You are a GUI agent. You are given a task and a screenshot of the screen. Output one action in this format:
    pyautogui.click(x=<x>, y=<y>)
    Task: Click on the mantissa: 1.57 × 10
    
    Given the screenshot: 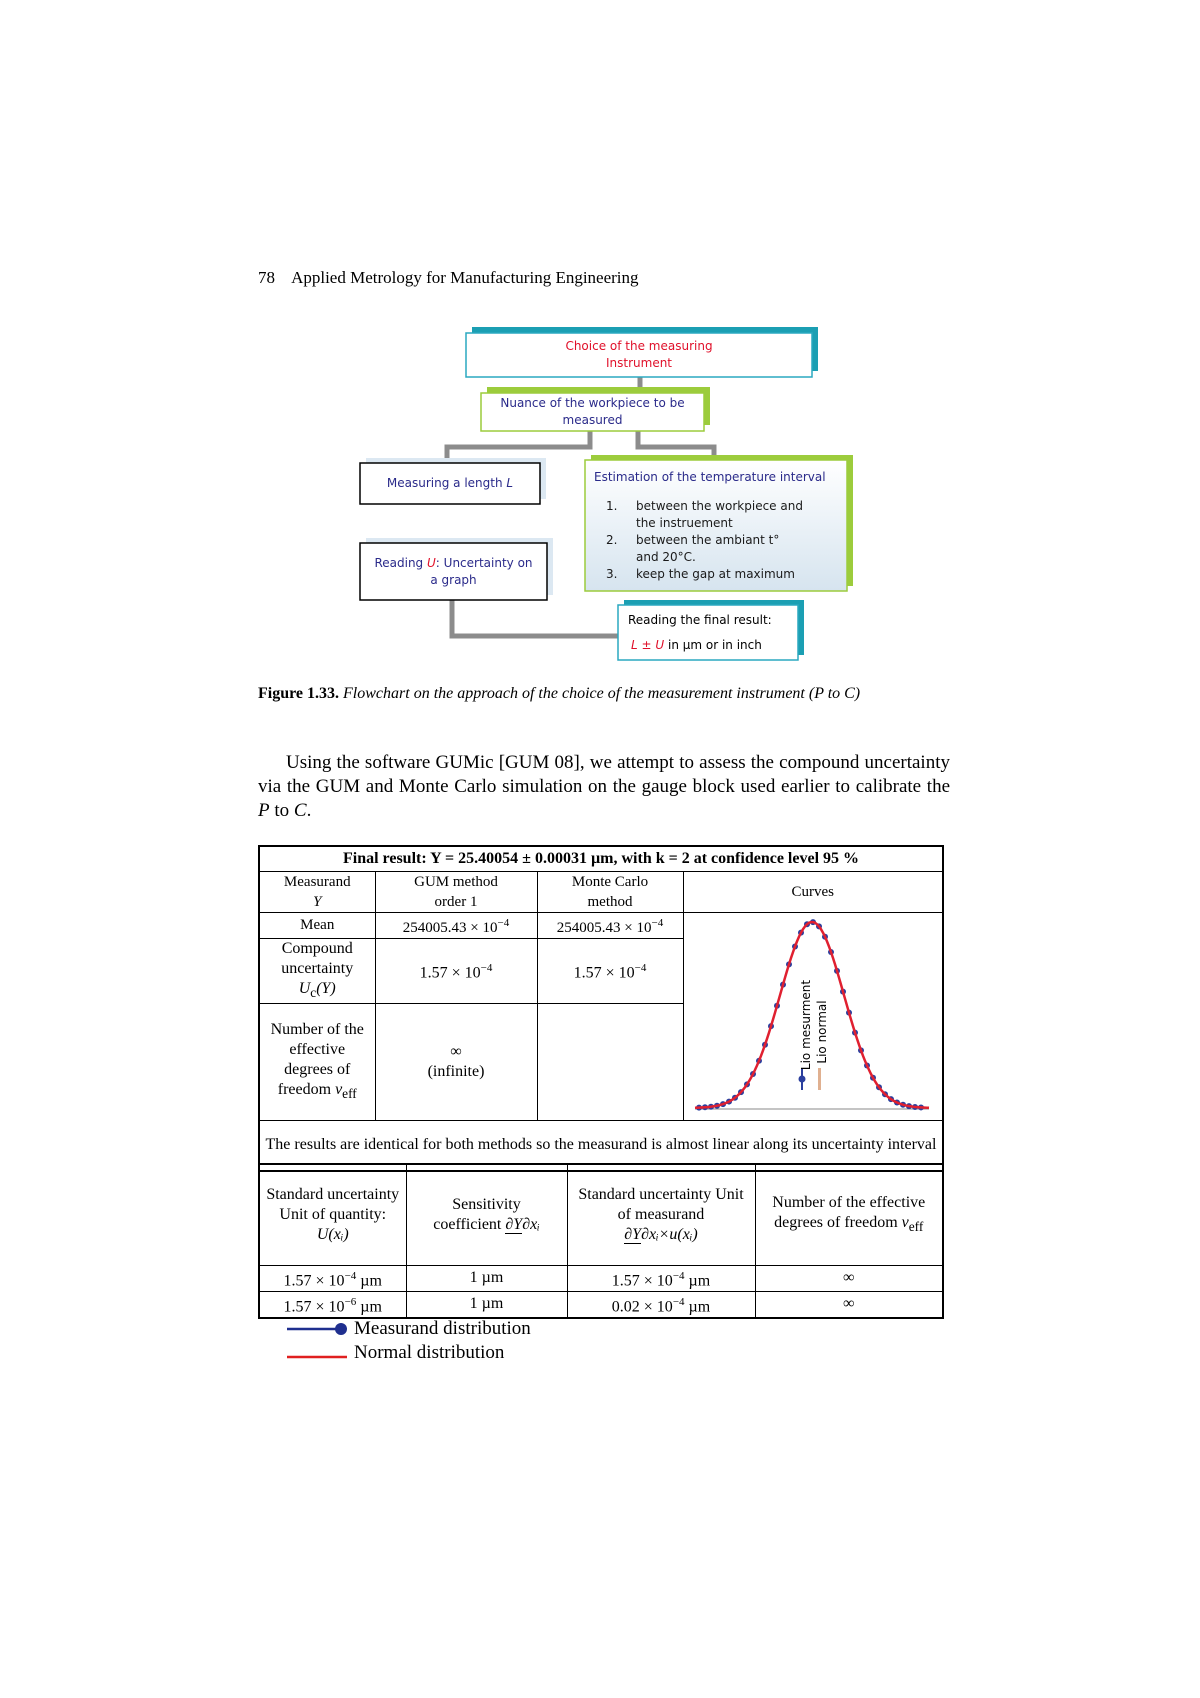 What is the action you would take?
    pyautogui.click(x=314, y=1307)
    